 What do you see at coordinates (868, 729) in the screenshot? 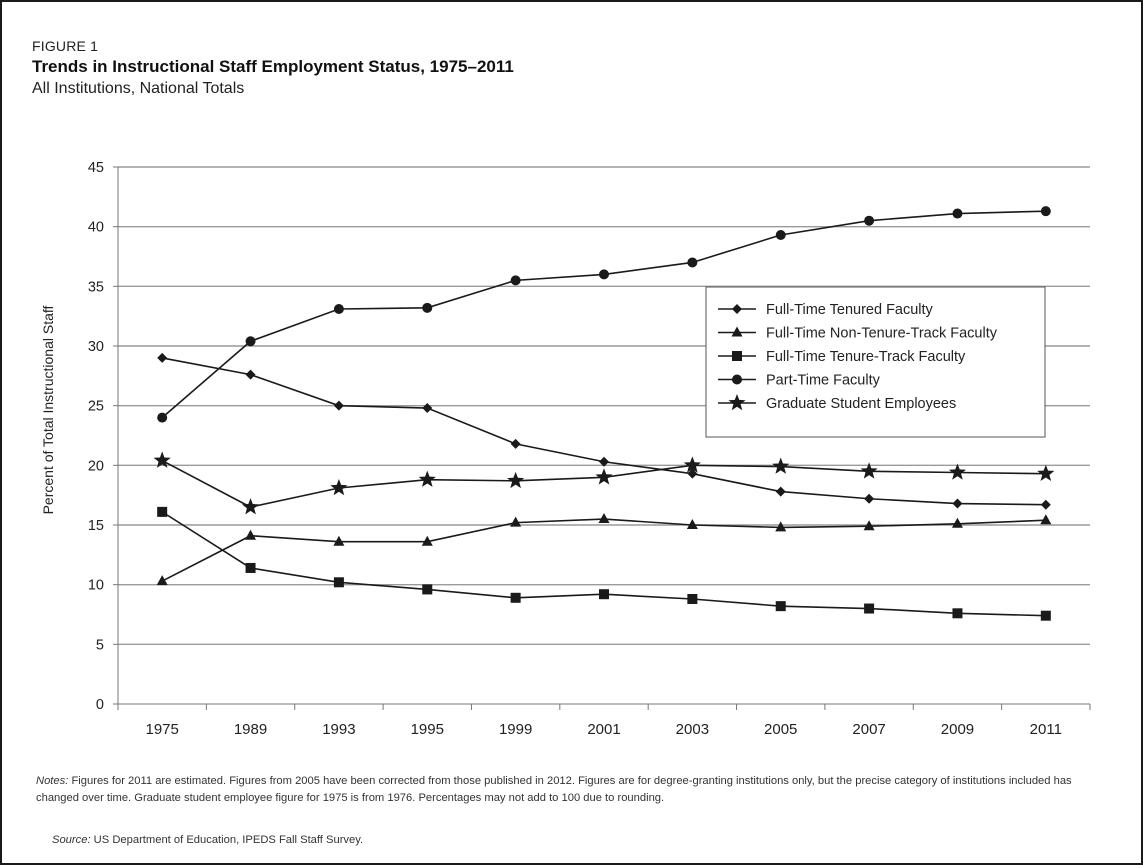
I see `x-tick-label: 2007` at bounding box center [868, 729].